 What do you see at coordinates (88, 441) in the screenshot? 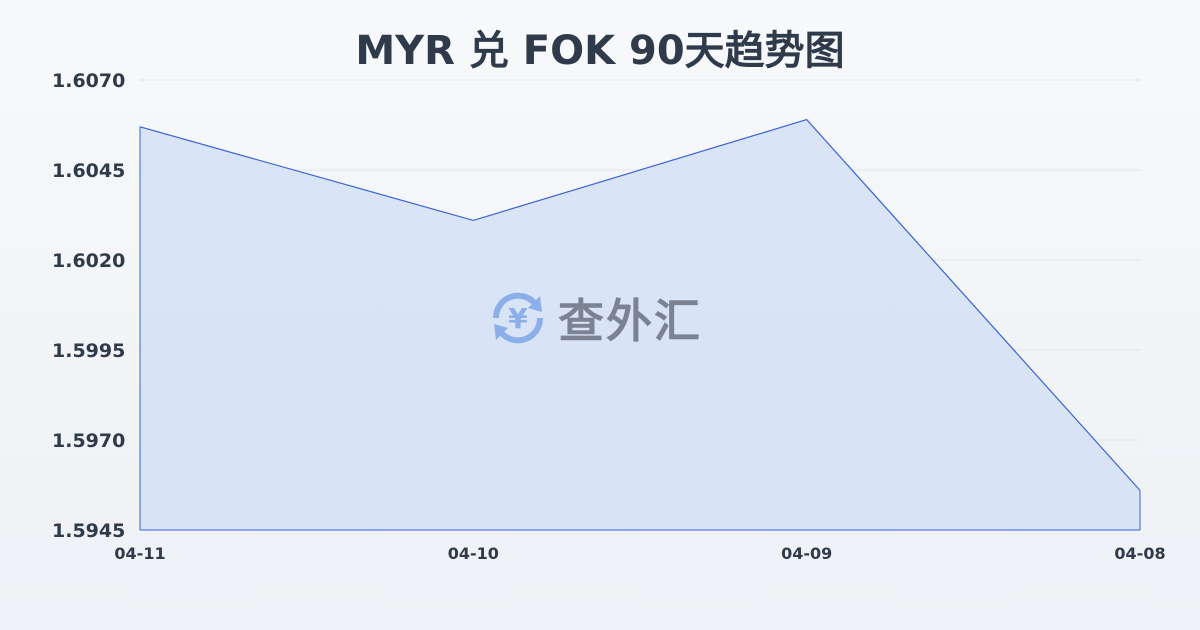
I see `y-tick-label: 1.5970` at bounding box center [88, 441].